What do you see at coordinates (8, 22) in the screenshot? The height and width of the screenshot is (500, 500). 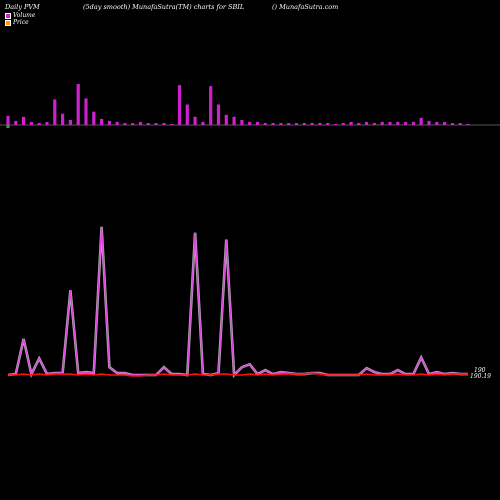 I see `legend-price-swatch` at bounding box center [8, 22].